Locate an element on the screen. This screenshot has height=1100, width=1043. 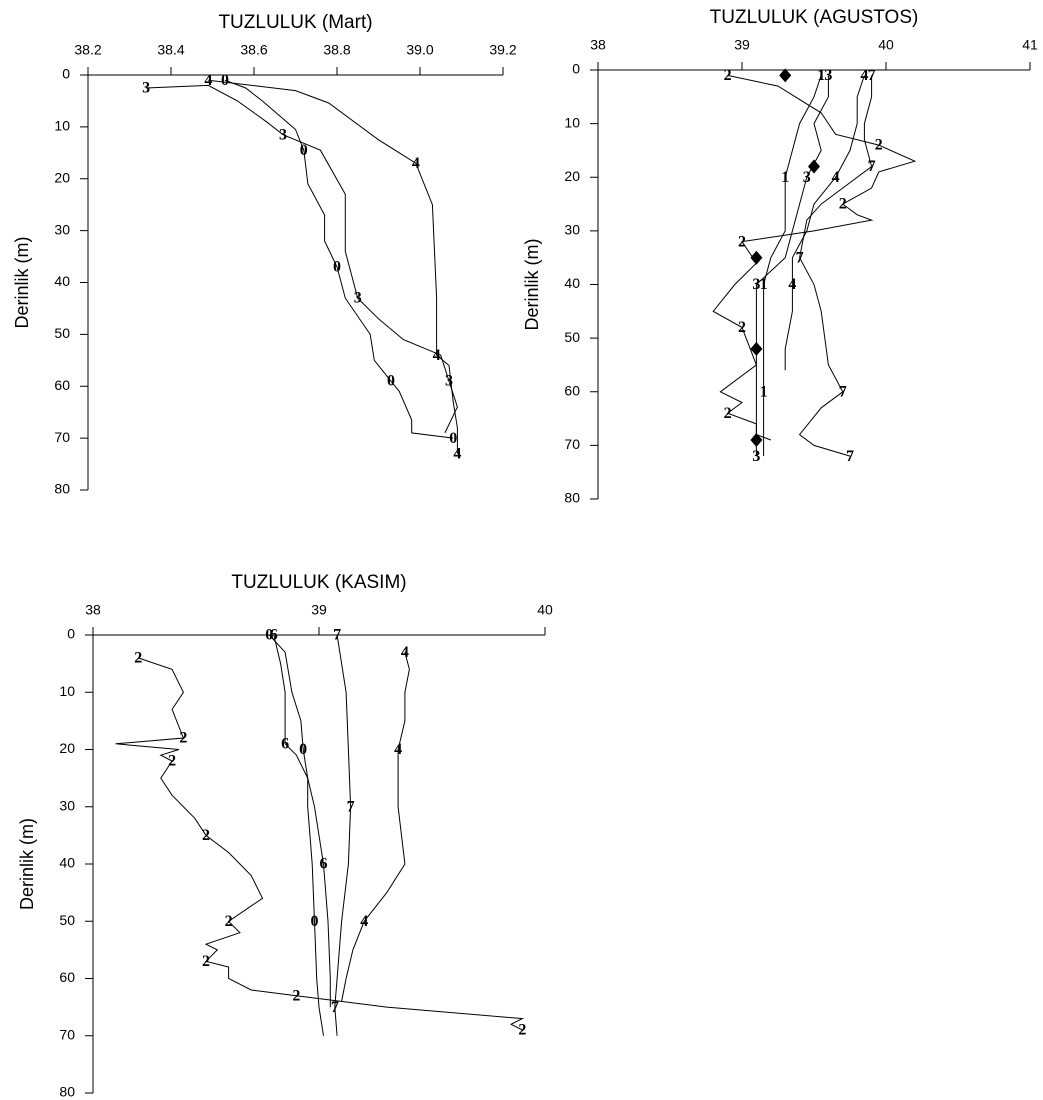
y-tick-label: 0 is located at coordinates (71, 634).